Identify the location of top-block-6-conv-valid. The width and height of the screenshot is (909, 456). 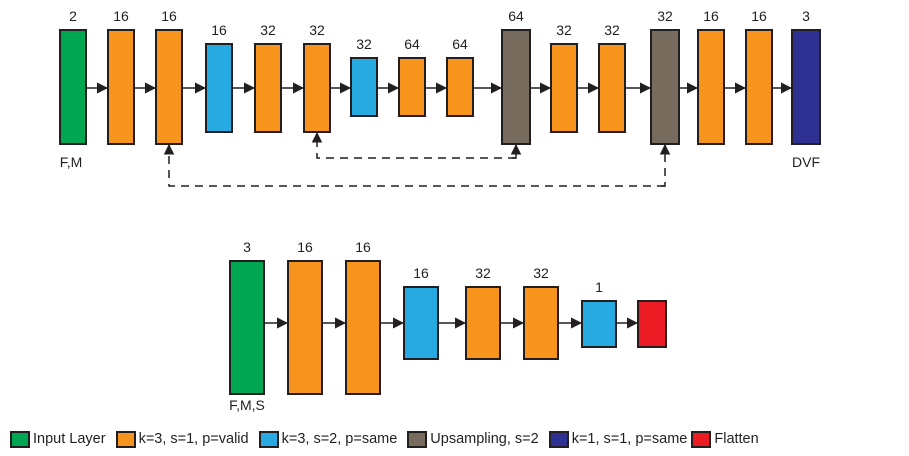
(317, 88).